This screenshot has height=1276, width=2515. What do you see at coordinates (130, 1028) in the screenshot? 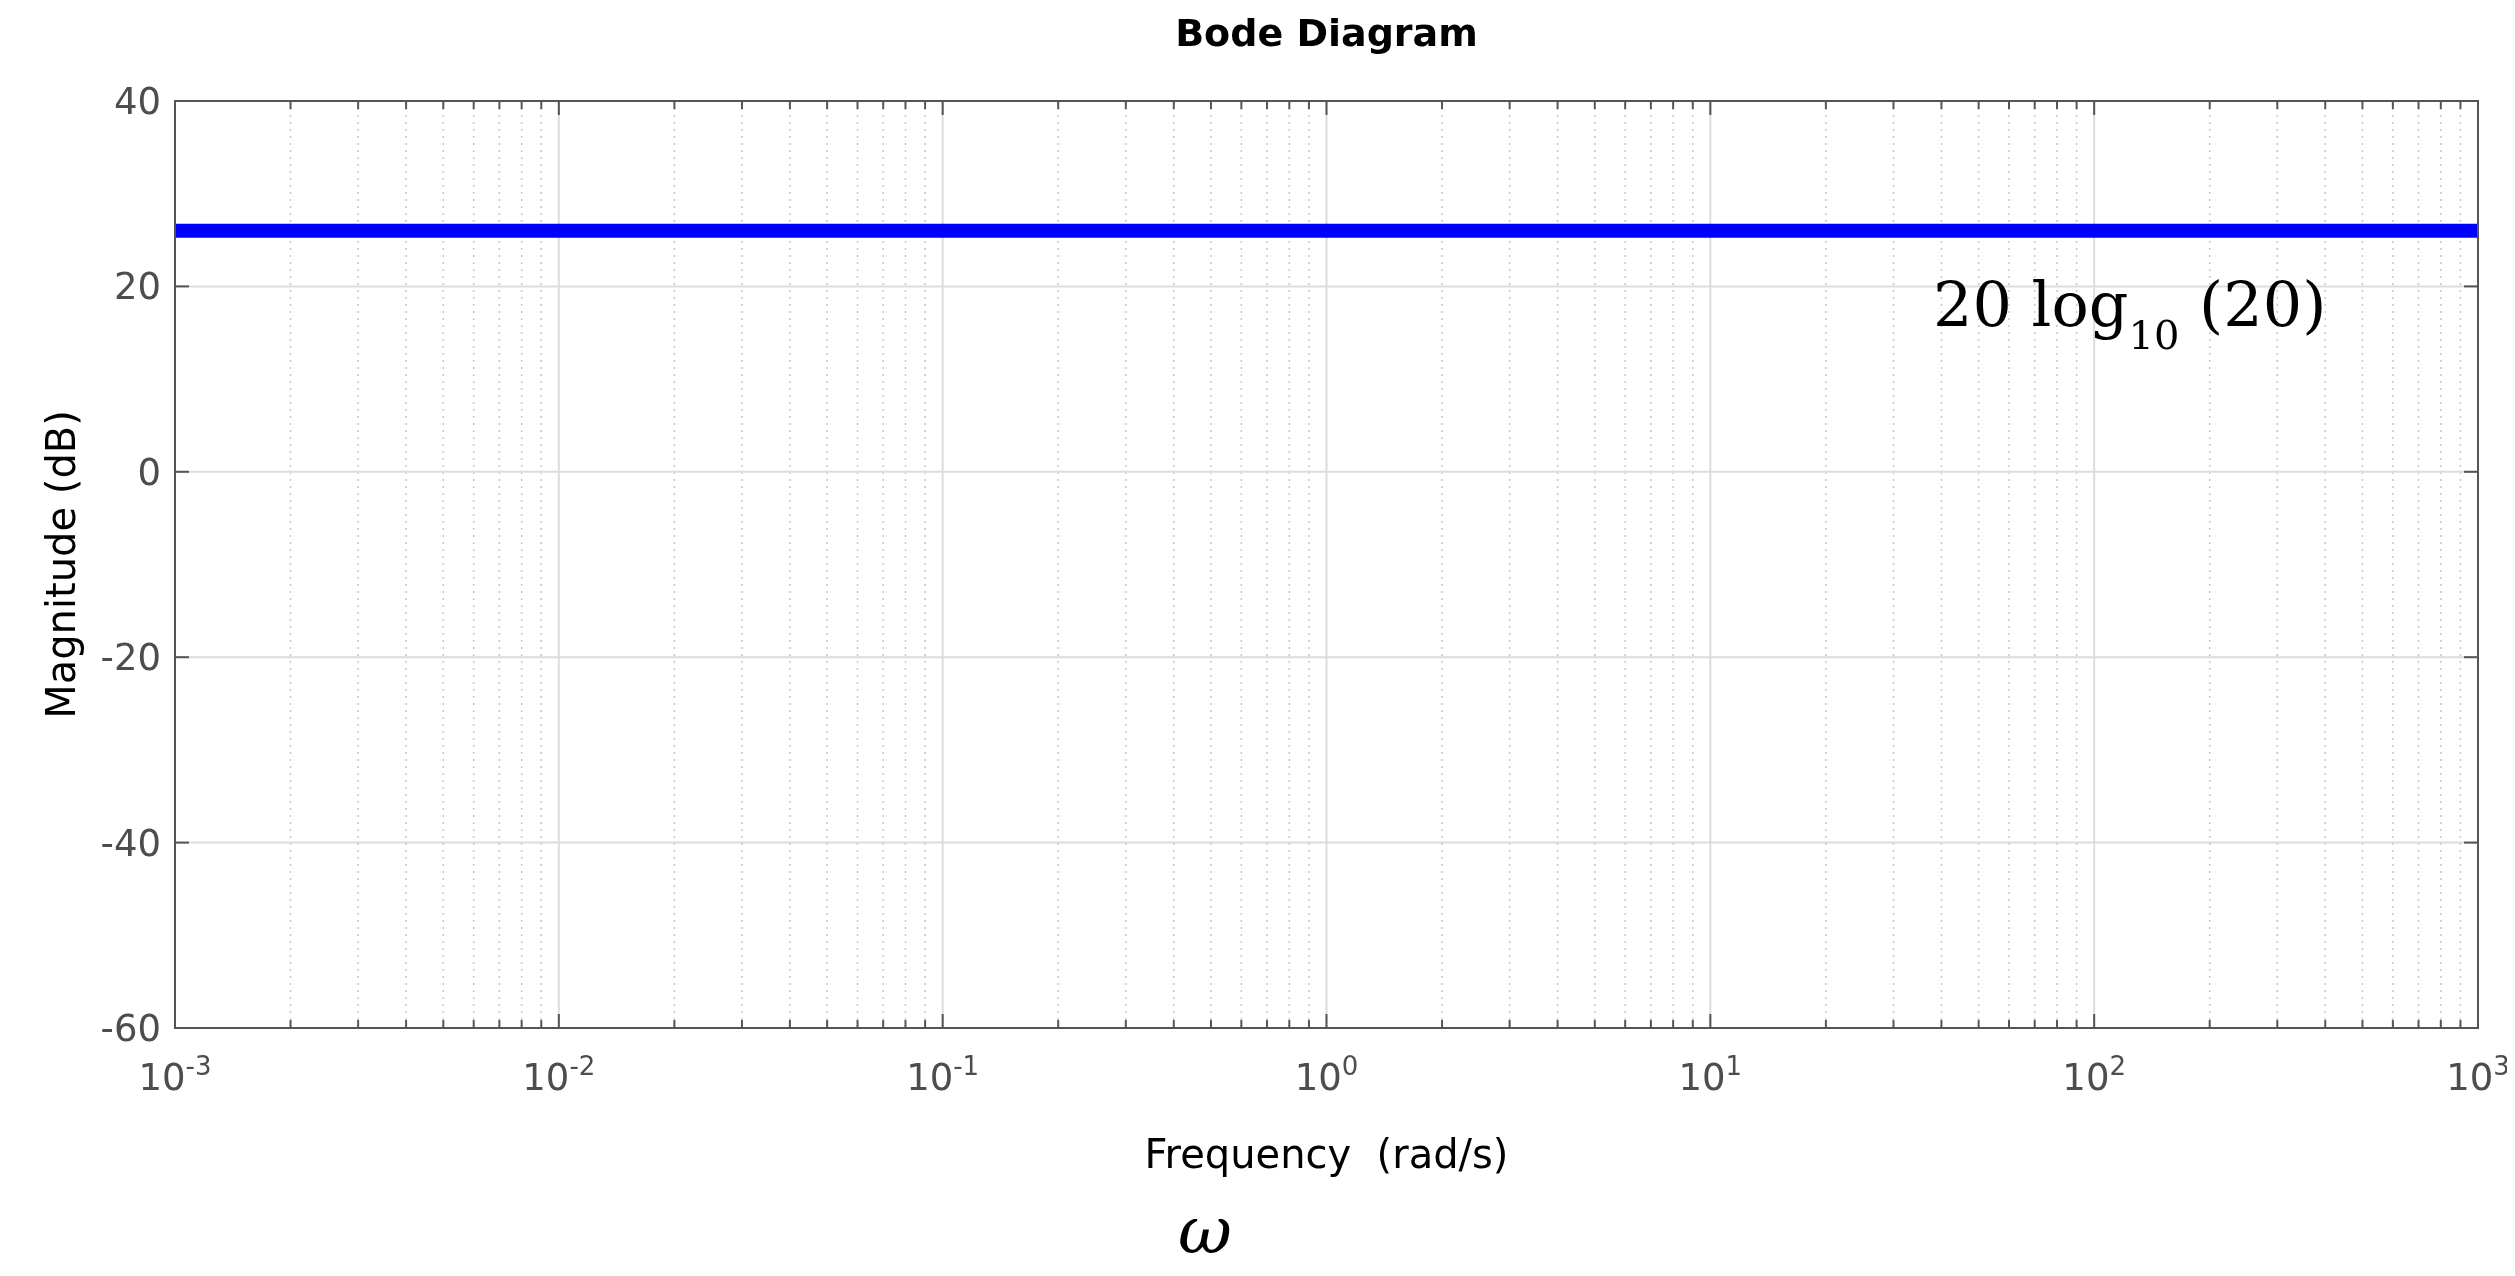
I see `y-tick-label: -60` at bounding box center [130, 1028].